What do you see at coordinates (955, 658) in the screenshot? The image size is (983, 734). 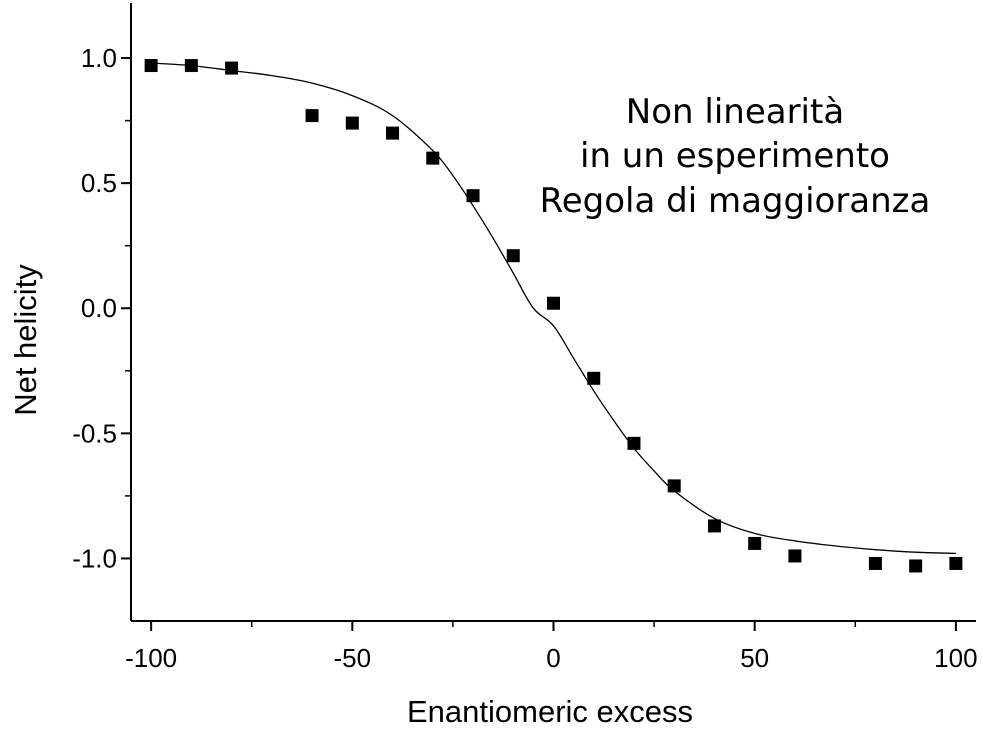 I see `x-tick-label: 100` at bounding box center [955, 658].